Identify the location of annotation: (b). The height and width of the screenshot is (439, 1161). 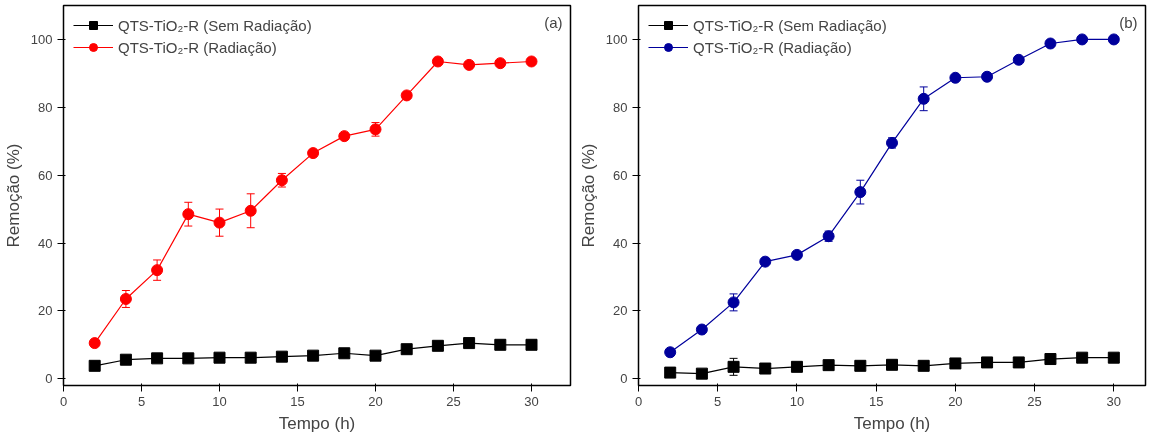
(1128, 22).